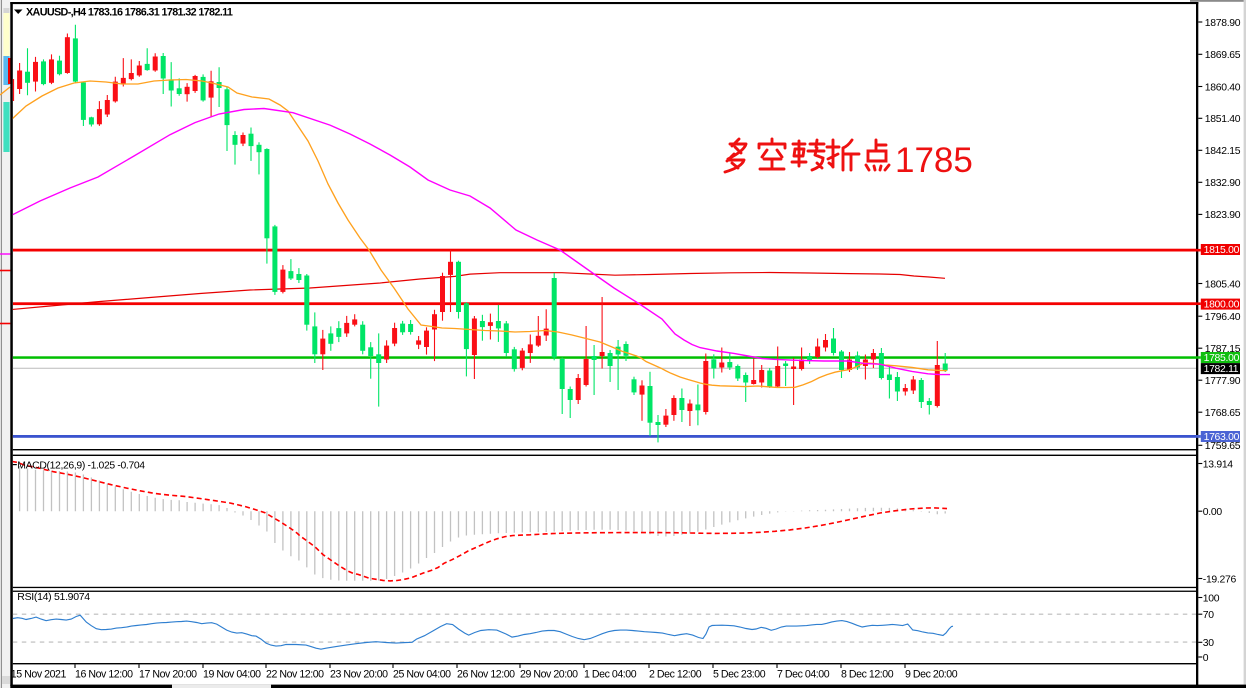 Image resolution: width=1246 pixels, height=688 pixels. What do you see at coordinates (1221, 369) in the screenshot?
I see `svg-text: 1782.11` at bounding box center [1221, 369].